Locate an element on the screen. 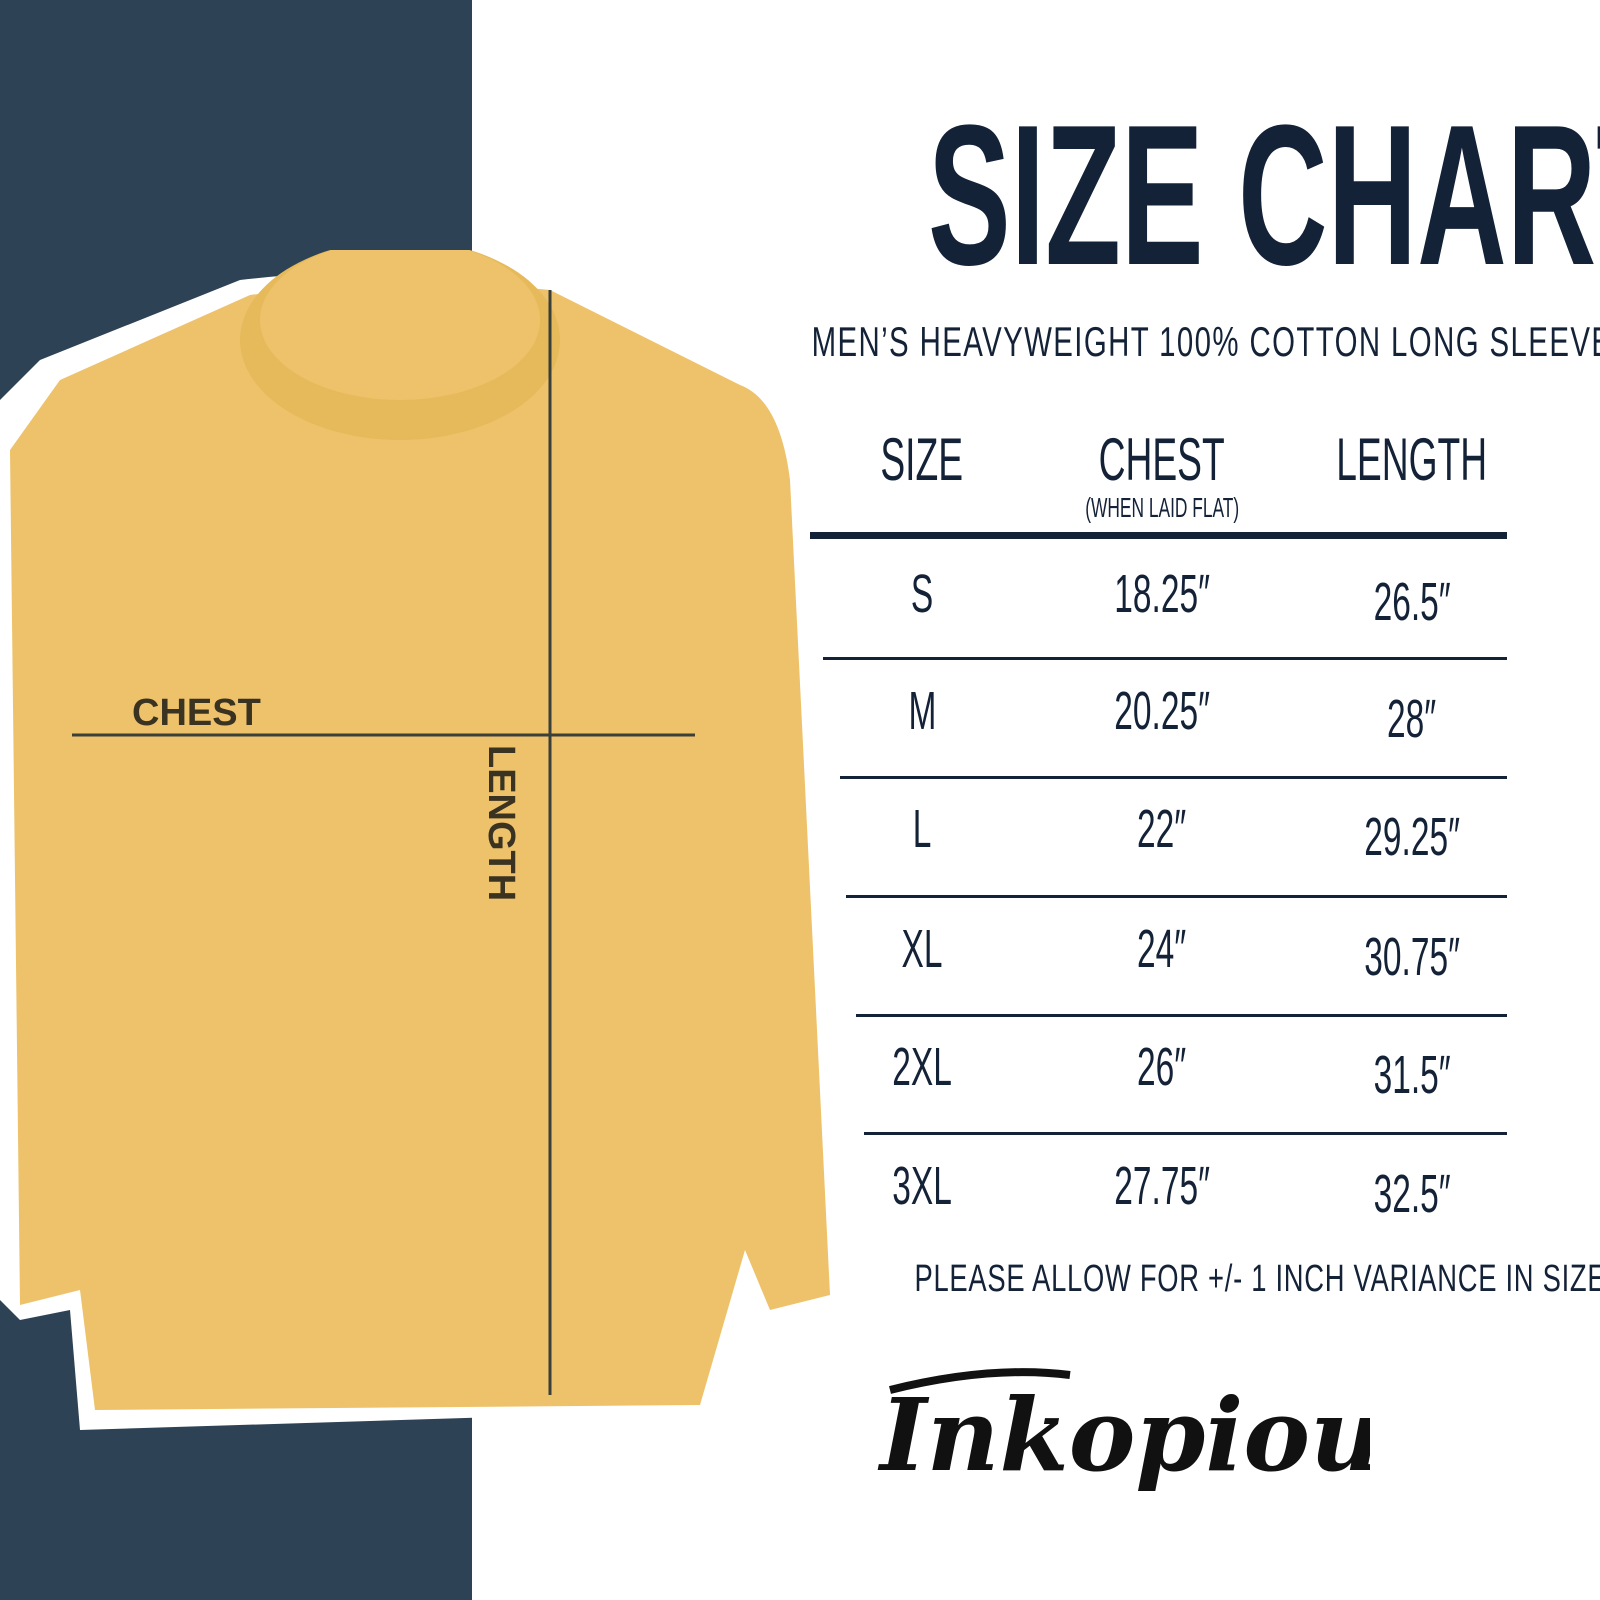  cell-length: 26.5″ is located at coordinates (1412, 602).